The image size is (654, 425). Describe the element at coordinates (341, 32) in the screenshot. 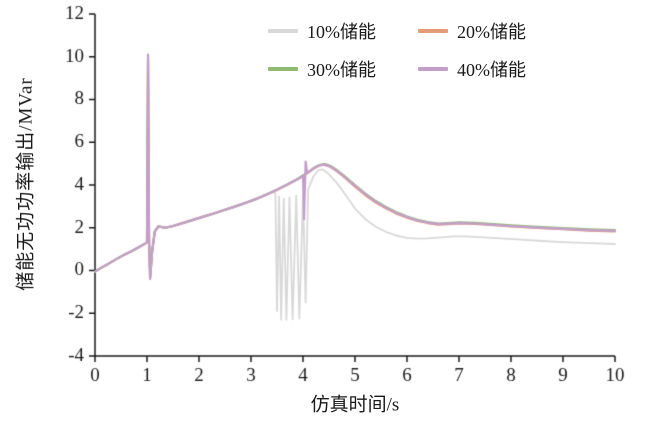

I see `legend-label: 10%储能` at that location.